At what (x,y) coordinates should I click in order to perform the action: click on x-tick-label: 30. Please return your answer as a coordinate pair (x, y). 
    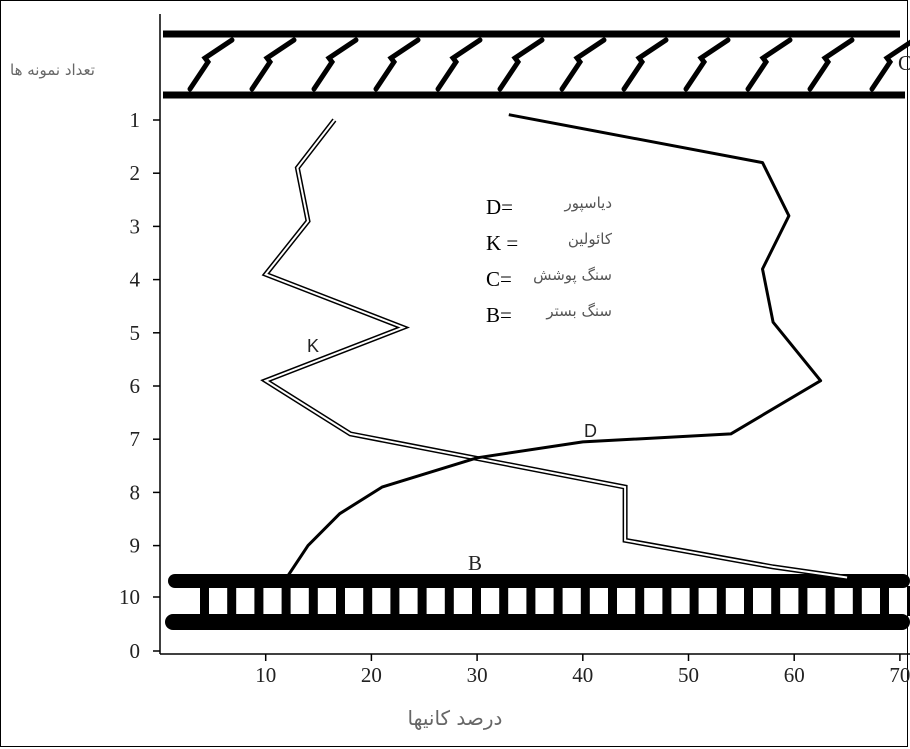
    Looking at the image, I should click on (477, 675).